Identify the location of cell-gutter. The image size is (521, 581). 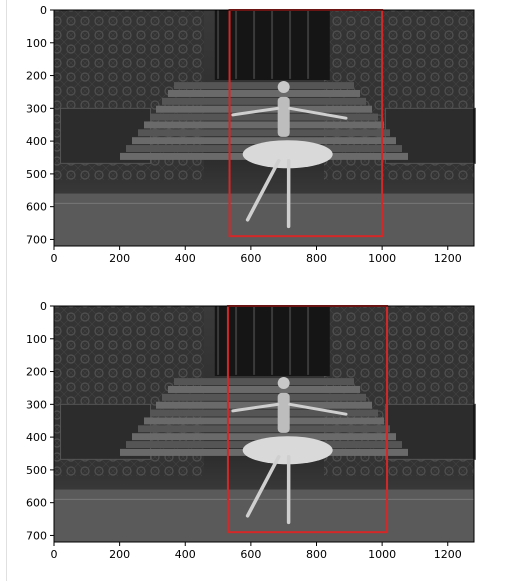
(3, 290).